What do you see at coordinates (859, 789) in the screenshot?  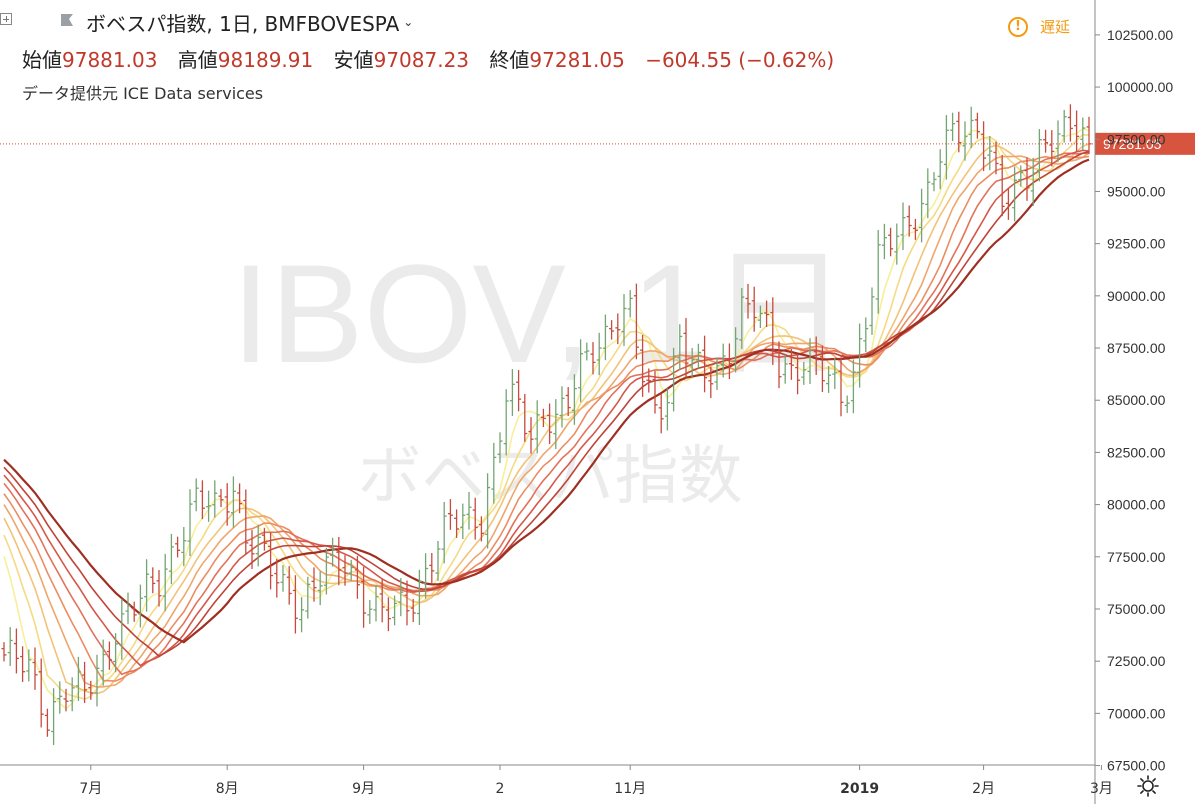 I see `time-tick-label: 2019` at bounding box center [859, 789].